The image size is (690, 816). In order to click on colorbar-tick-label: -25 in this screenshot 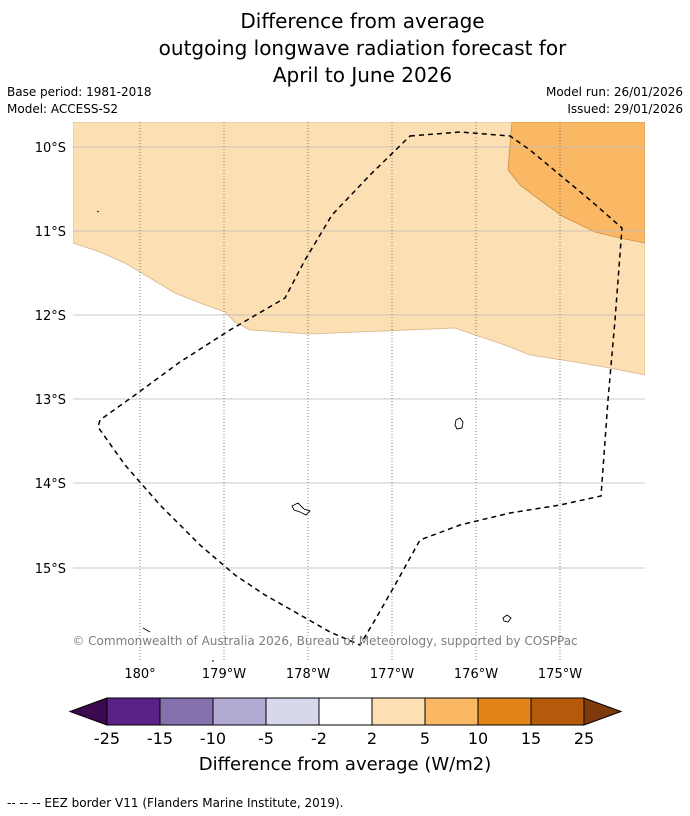, I will do `click(107, 738)`.